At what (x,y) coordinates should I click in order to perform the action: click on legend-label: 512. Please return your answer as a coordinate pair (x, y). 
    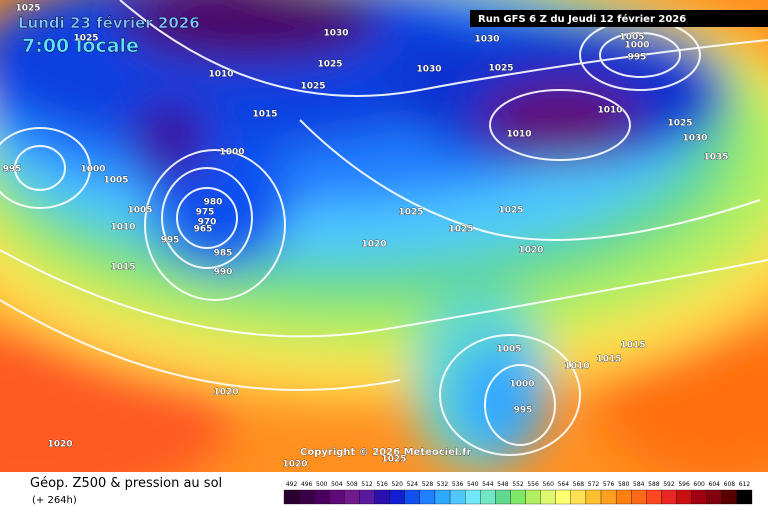
    Looking at the image, I should click on (367, 484).